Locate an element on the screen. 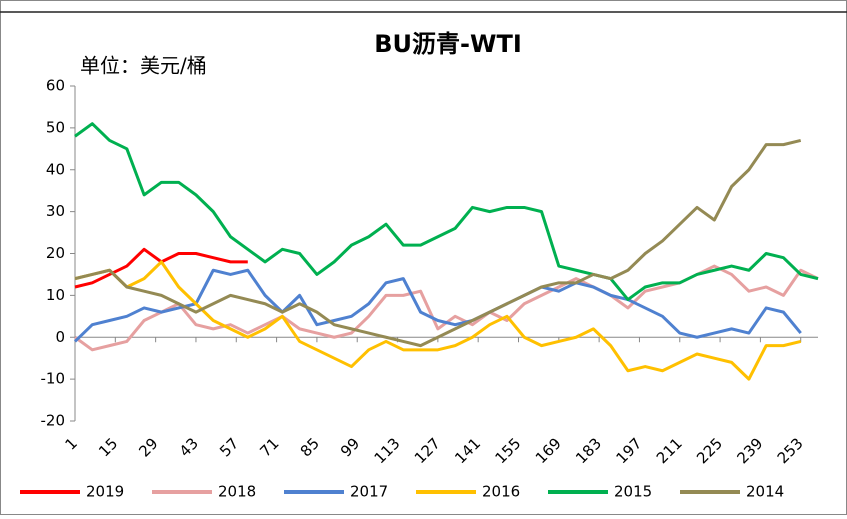 The image size is (847, 519). y-tick-label: 50 is located at coordinates (55, 127).